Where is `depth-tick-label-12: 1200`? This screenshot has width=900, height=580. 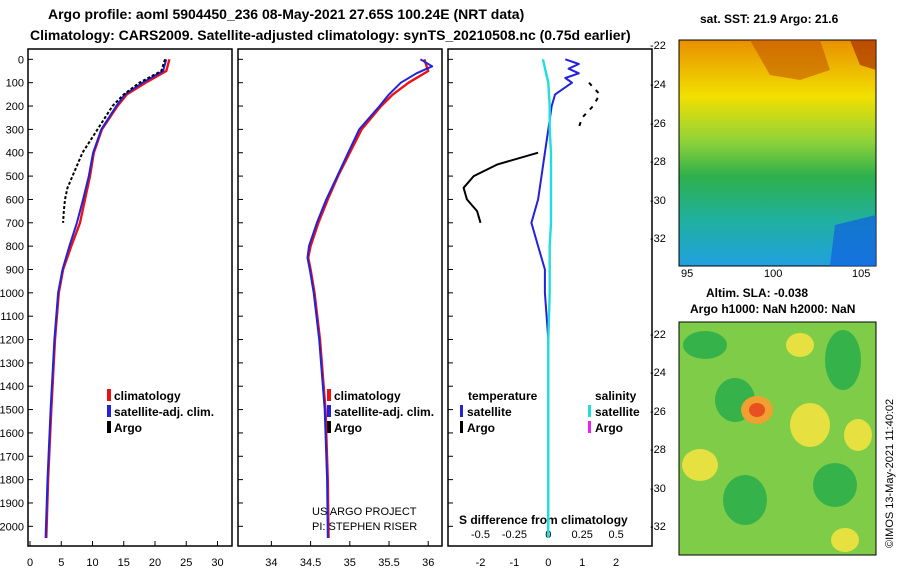 depth-tick-label-12: 1200 is located at coordinates (12, 341).